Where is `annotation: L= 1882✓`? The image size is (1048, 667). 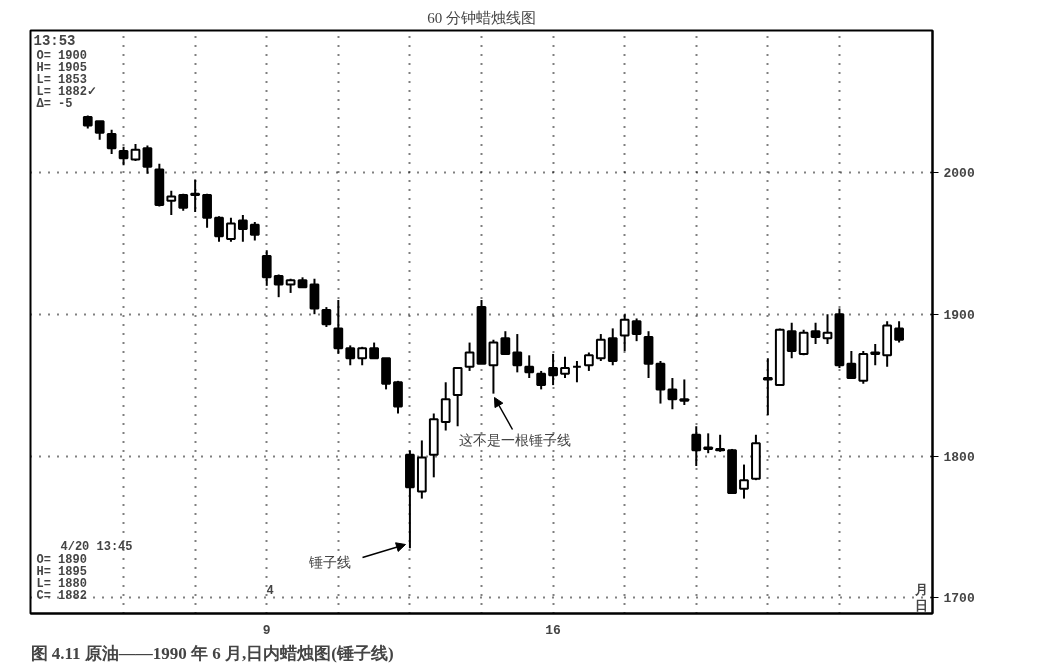
annotation: L= 1882✓ is located at coordinates (66, 91).